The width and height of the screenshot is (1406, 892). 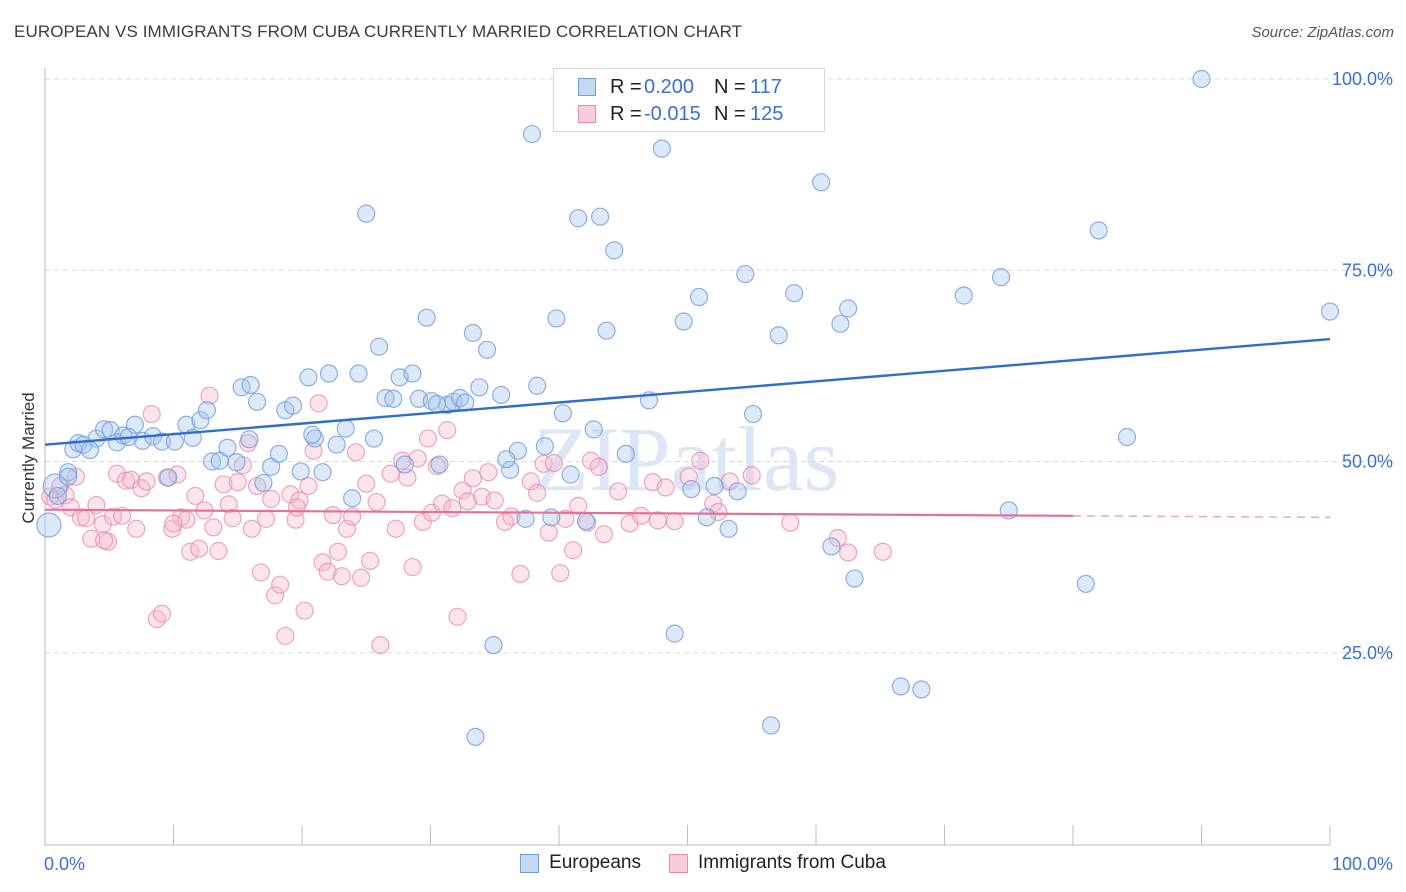 I want to click on legend-r-label: R =, so click(x=626, y=86).